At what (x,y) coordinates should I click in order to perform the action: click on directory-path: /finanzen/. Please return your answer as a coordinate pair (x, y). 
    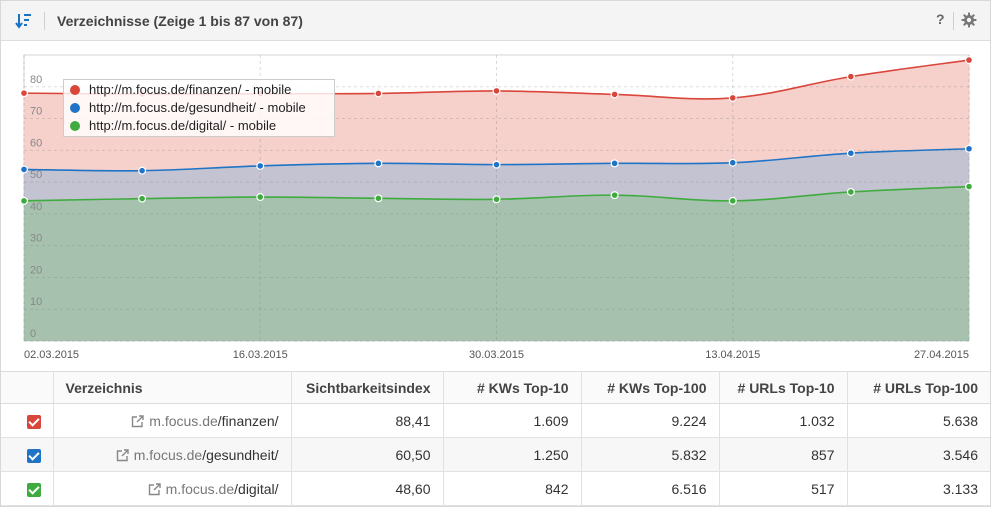
    Looking at the image, I should click on (248, 420).